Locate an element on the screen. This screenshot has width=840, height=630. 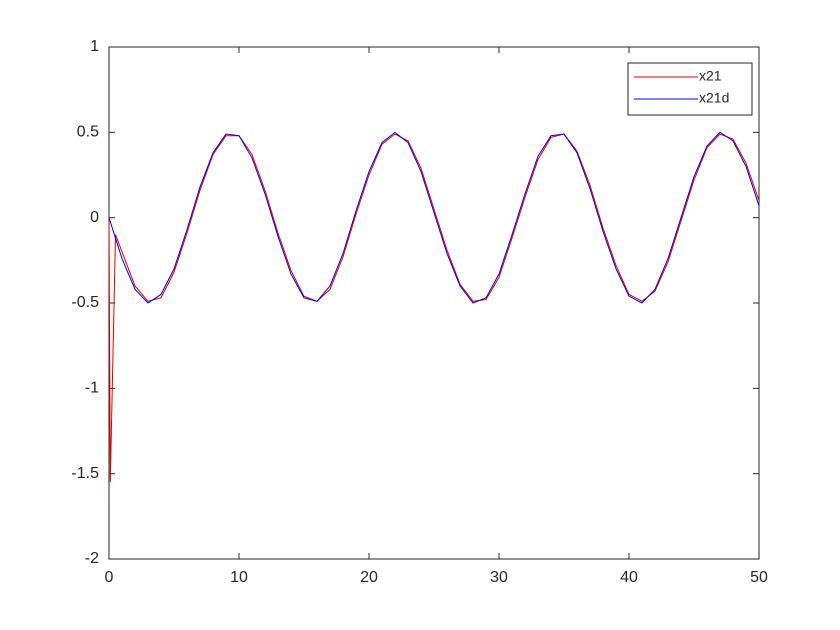
y-tick-label: 0 is located at coordinates (94, 217).